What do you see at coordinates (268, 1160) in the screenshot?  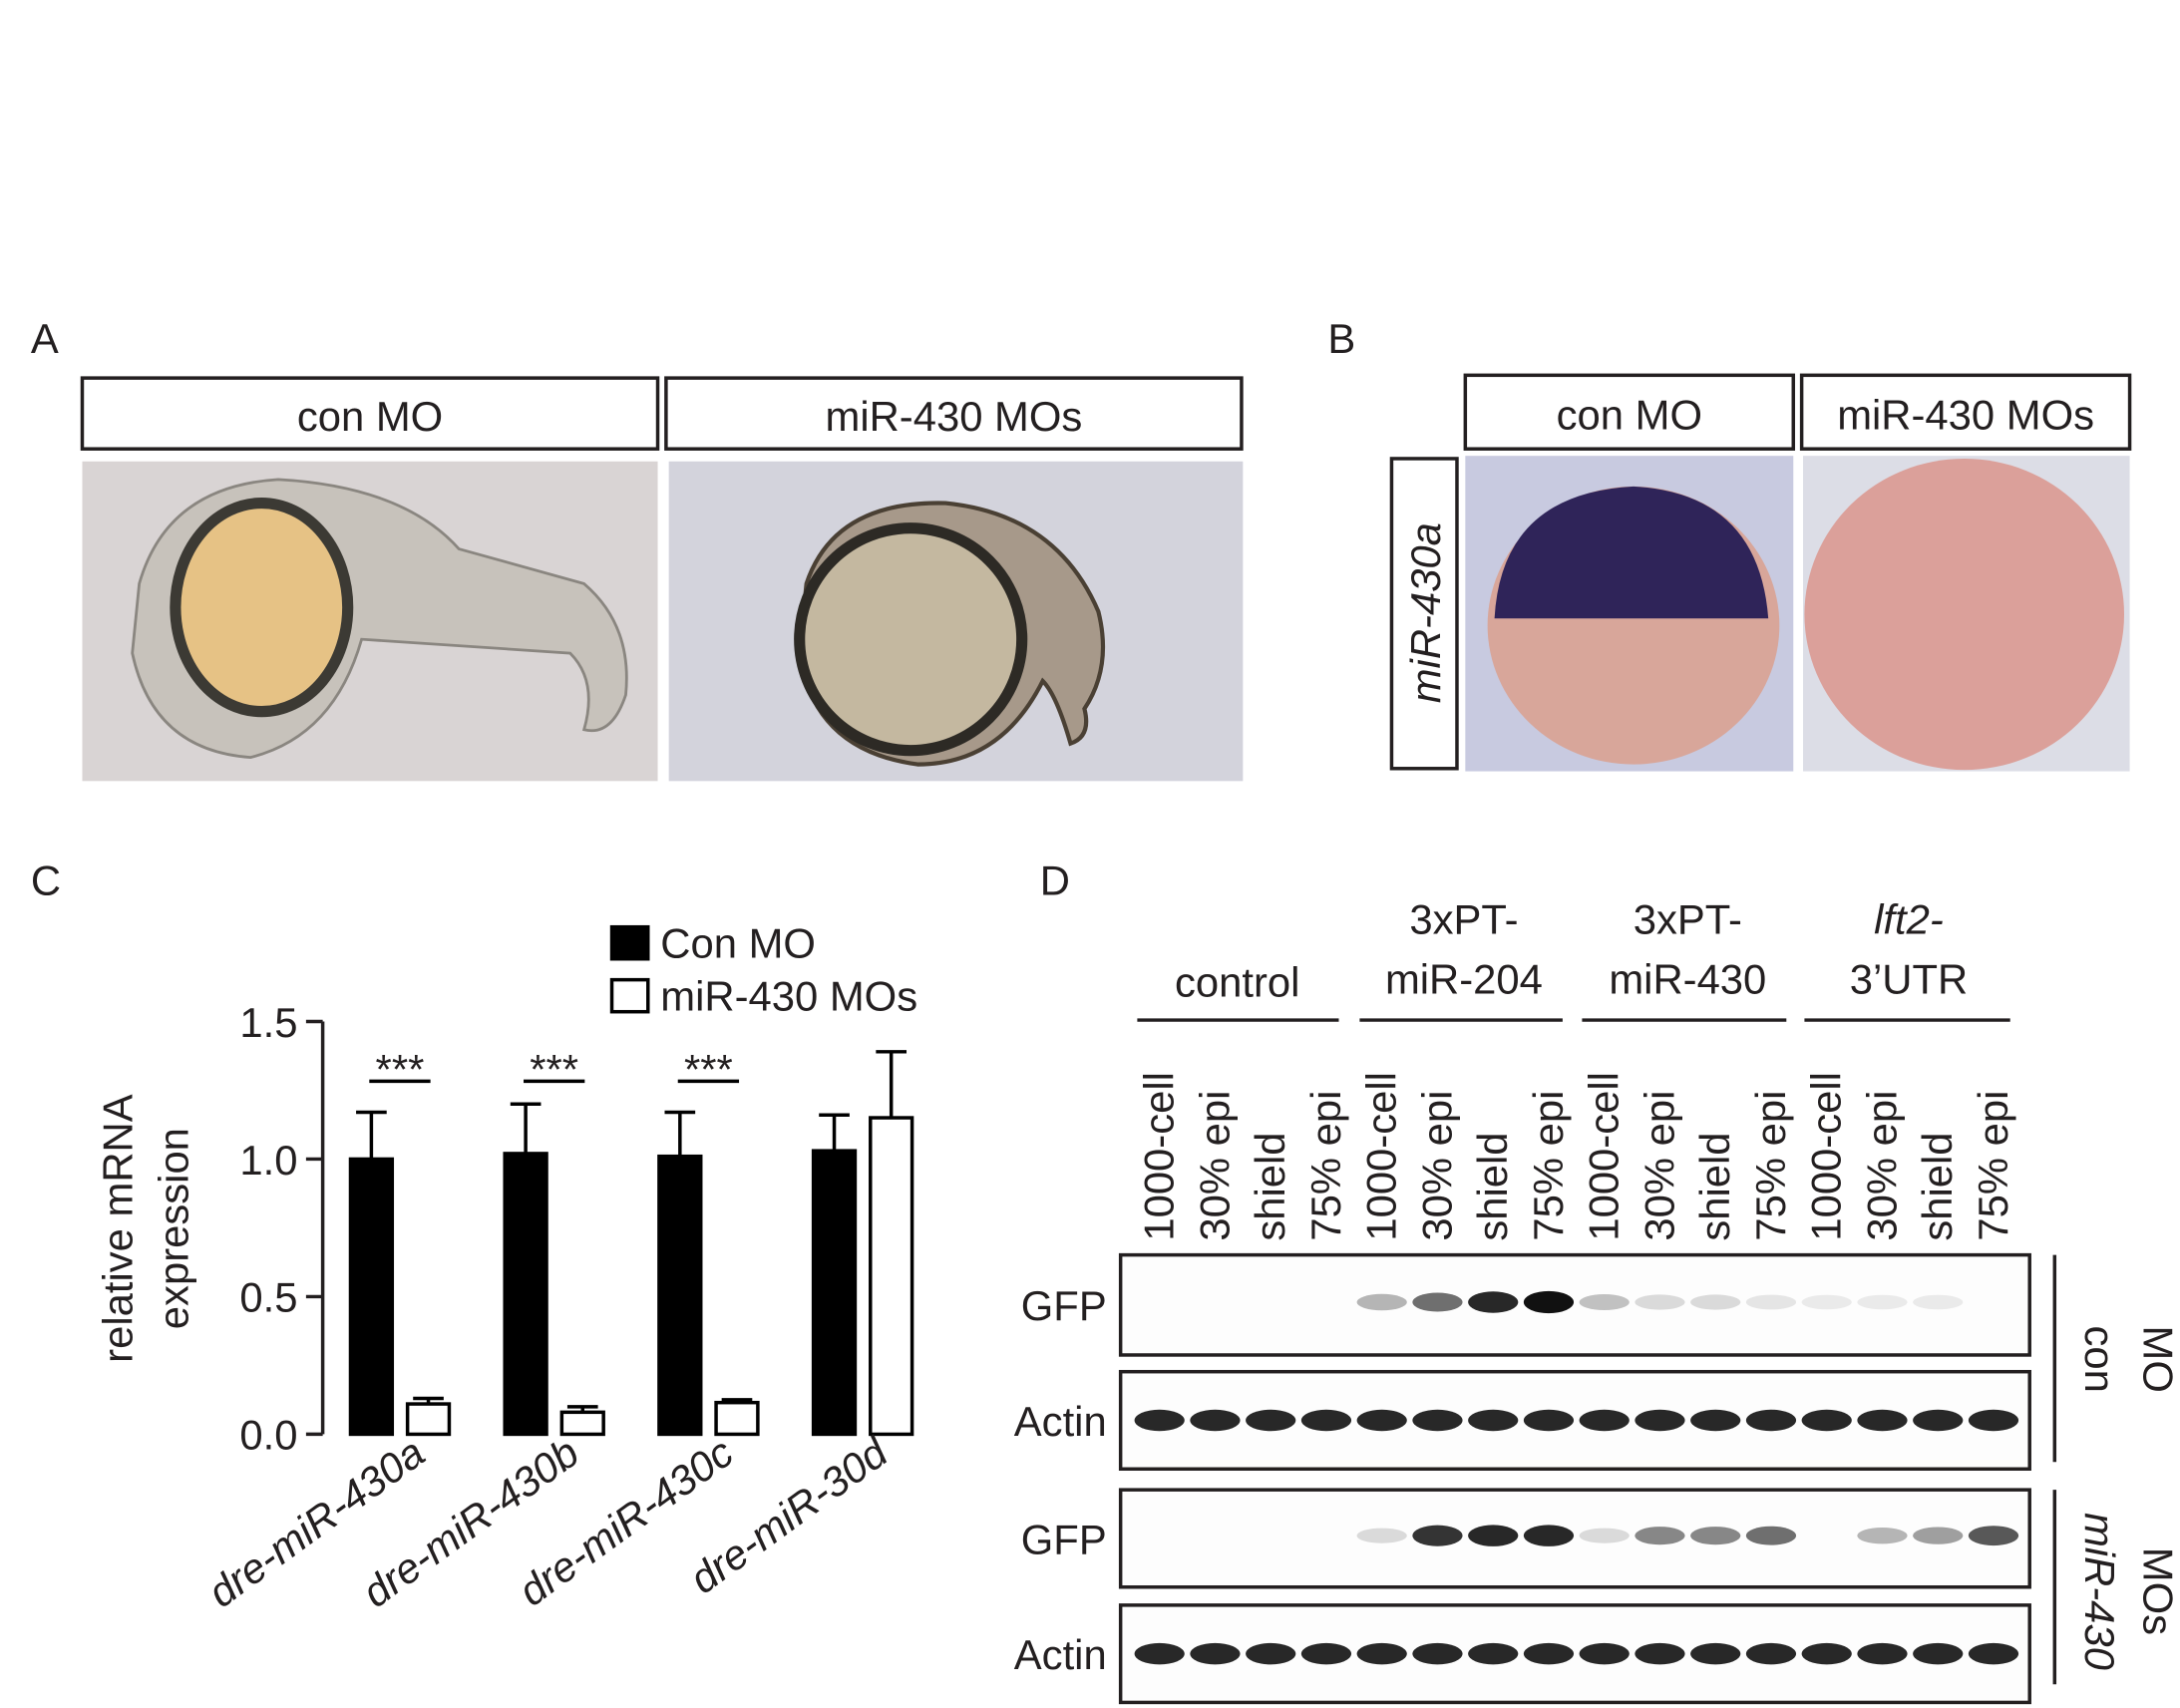 I see `y-tick-label: 1.0` at bounding box center [268, 1160].